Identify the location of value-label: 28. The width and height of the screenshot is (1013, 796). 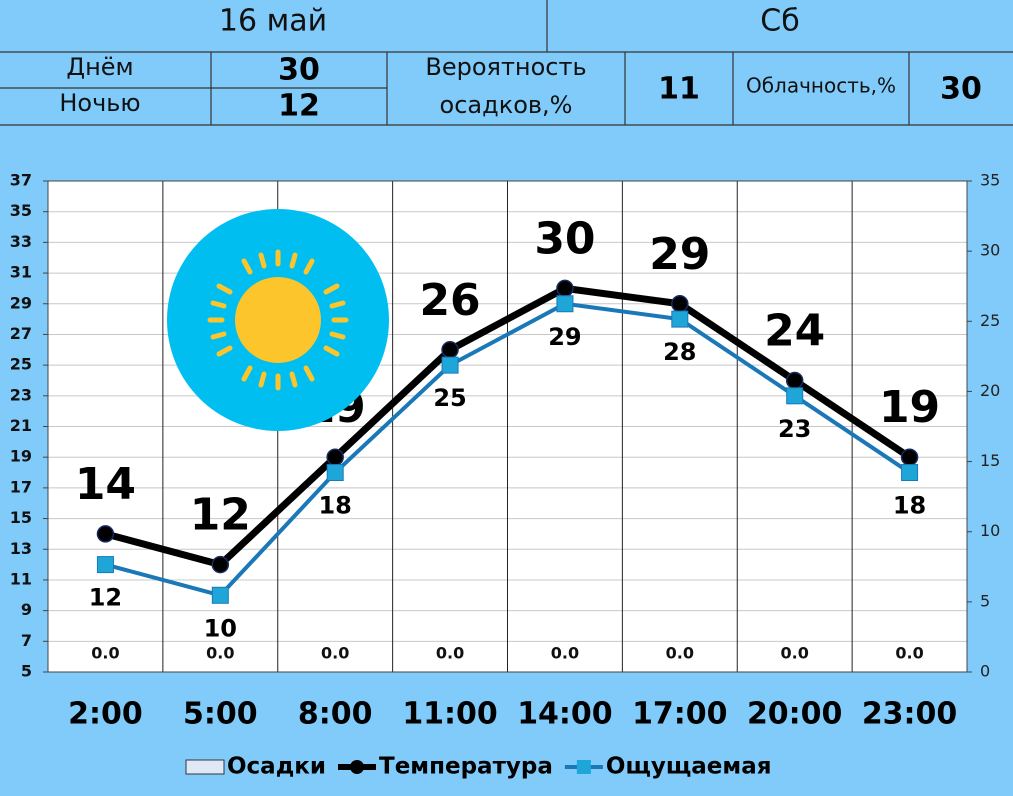
(679, 352).